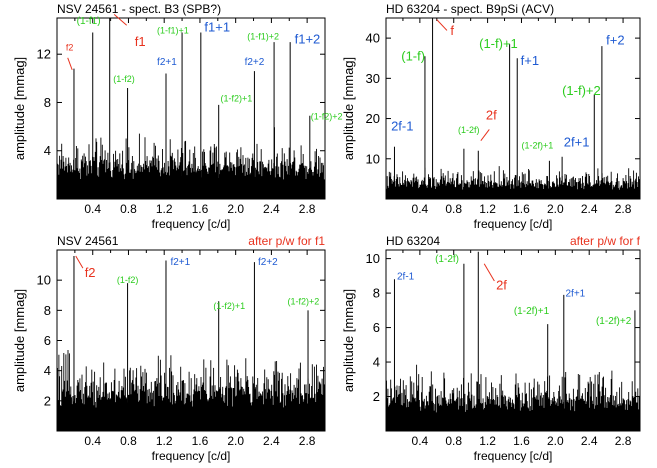 The image size is (657, 468). Describe the element at coordinates (373, 78) in the screenshot. I see `y-tick-label: 30` at that location.